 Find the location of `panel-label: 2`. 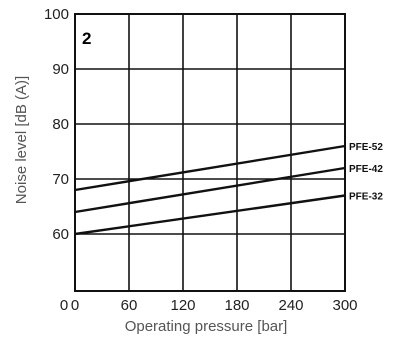

panel-label: 2 is located at coordinates (86, 38).